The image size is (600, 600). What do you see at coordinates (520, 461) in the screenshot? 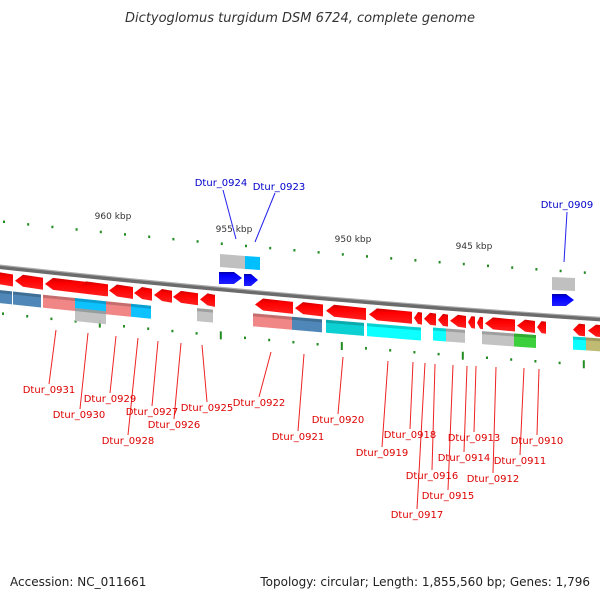
I see `gene-label-reverse: Dtur_0911` at bounding box center [520, 461].